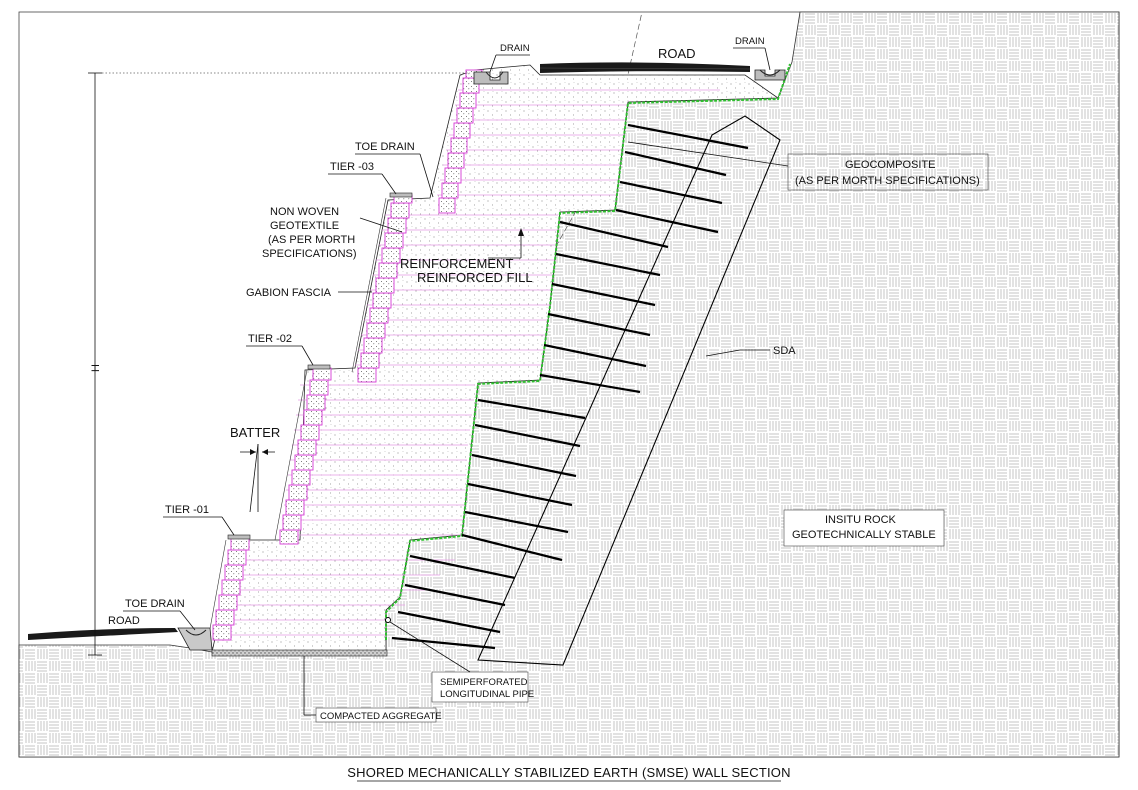 The width and height of the screenshot is (1138, 790). What do you see at coordinates (289, 293) in the screenshot?
I see `label-gabion-fascia: GABION FASCIA` at bounding box center [289, 293].